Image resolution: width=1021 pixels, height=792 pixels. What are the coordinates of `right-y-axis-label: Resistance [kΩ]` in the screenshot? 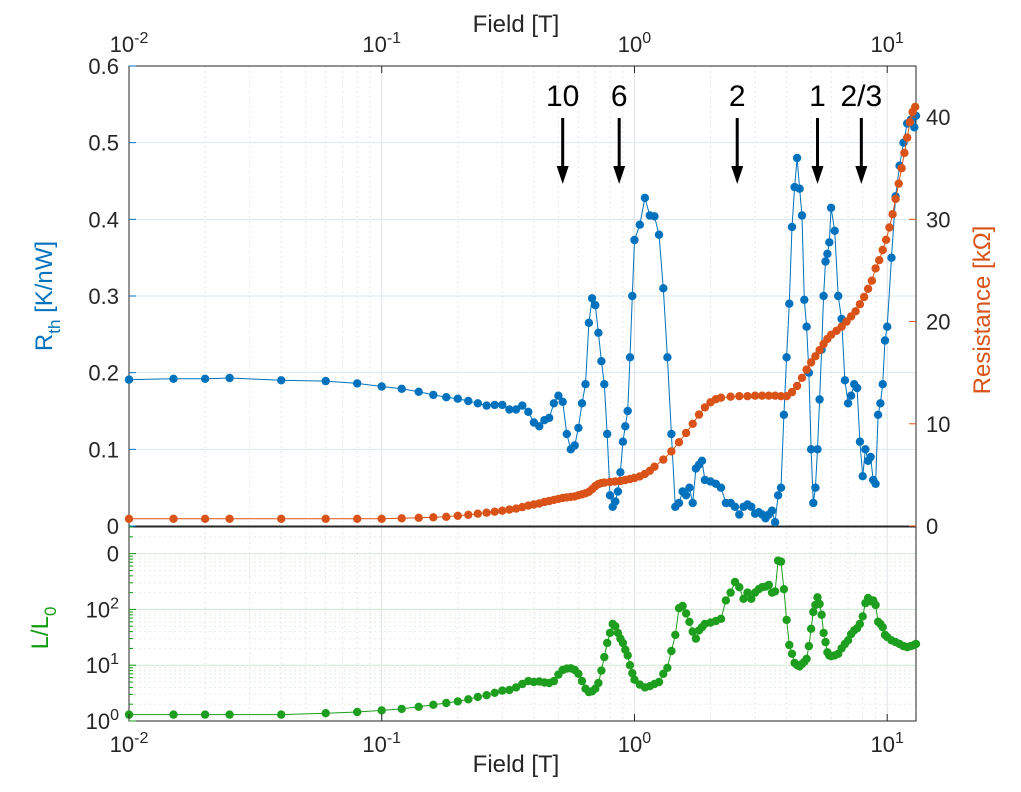 It's located at (982, 310).